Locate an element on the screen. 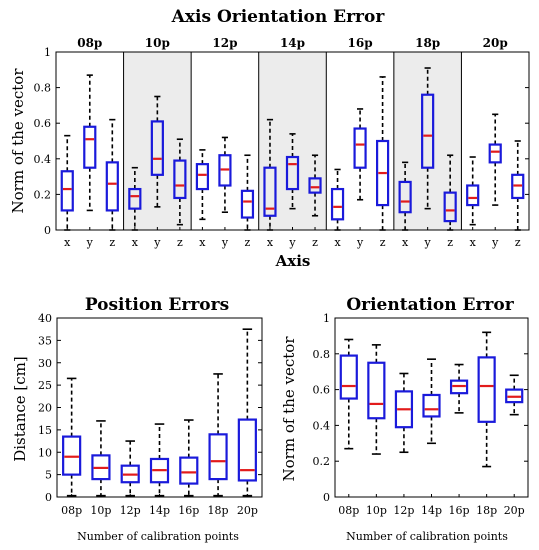  x-tick-label: 12p is located at coordinates (130, 510).